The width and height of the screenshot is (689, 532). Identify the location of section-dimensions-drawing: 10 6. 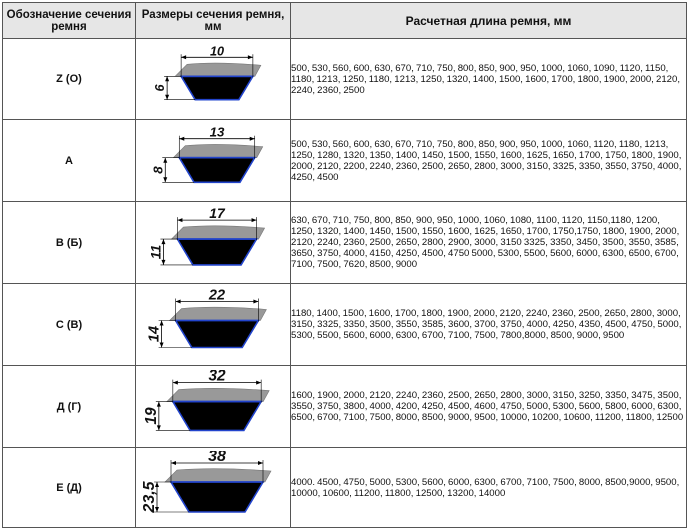
(213, 79).